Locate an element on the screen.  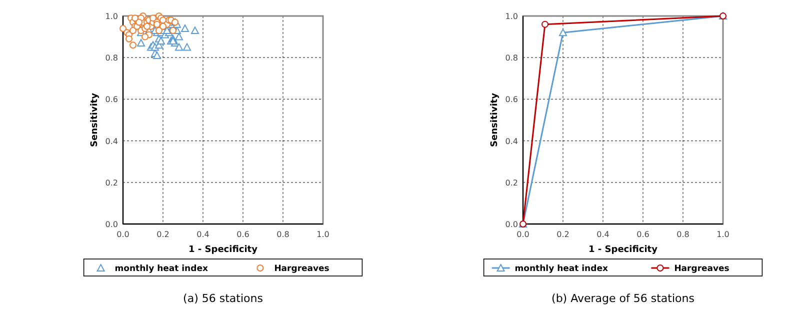
text: (a) 56 stations is located at coordinates (223, 298).